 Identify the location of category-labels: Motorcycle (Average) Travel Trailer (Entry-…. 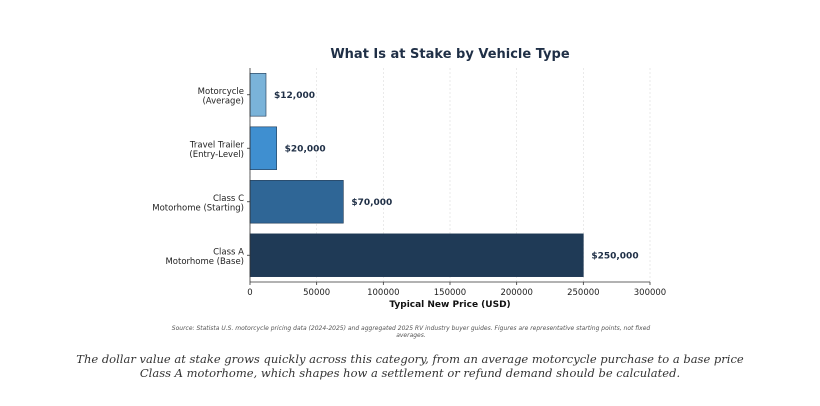
(198, 177).